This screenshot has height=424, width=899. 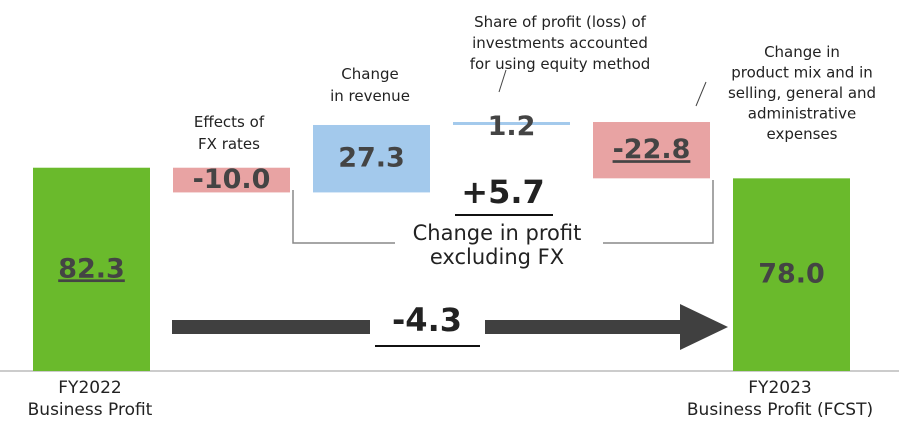 What do you see at coordinates (427, 320) in the screenshot?
I see `annotation: -4.3` at bounding box center [427, 320].